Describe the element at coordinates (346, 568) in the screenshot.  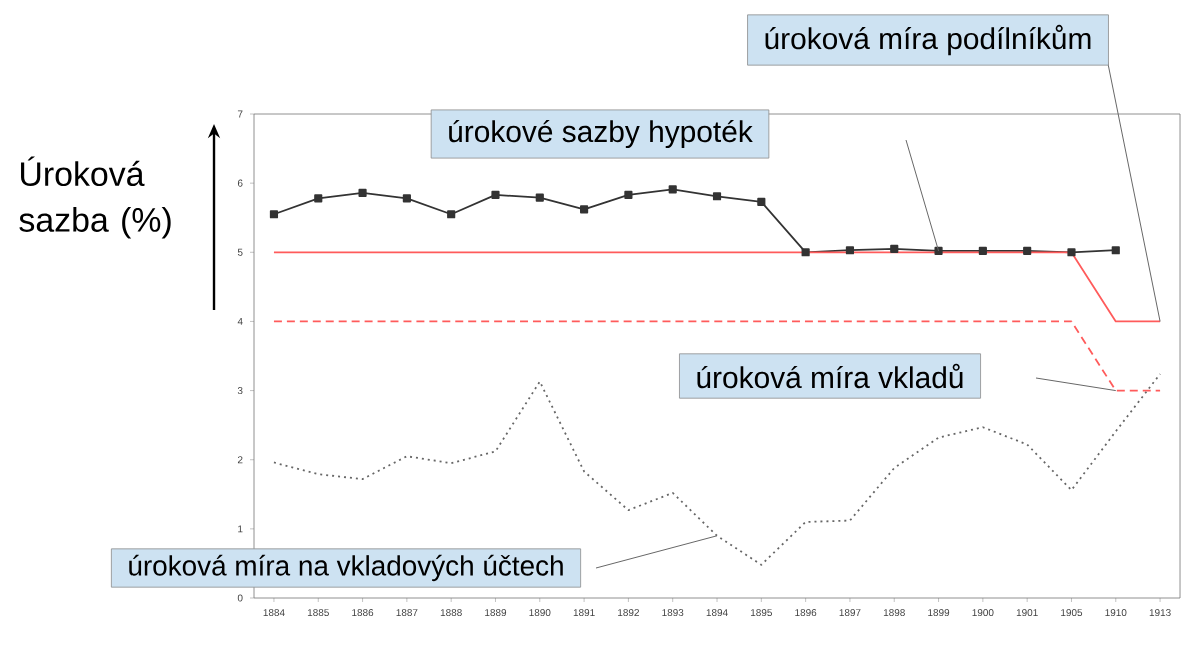
I see `legend-label: úroková míra na vkladových účtech` at that location.